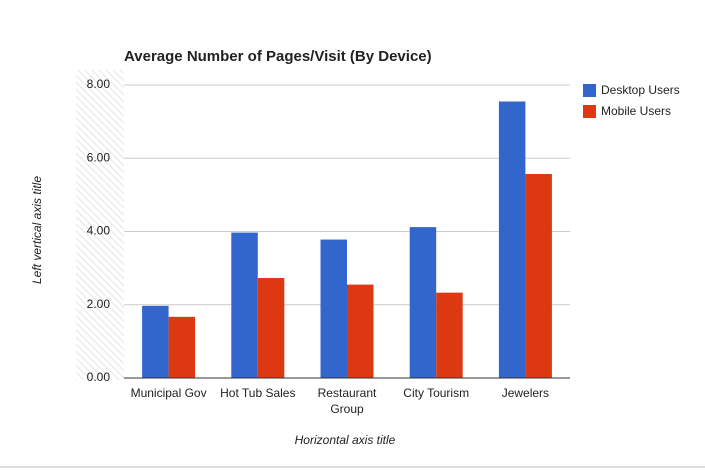 The image size is (705, 470). I want to click on y-tick-label: 8.00, so click(99, 84).